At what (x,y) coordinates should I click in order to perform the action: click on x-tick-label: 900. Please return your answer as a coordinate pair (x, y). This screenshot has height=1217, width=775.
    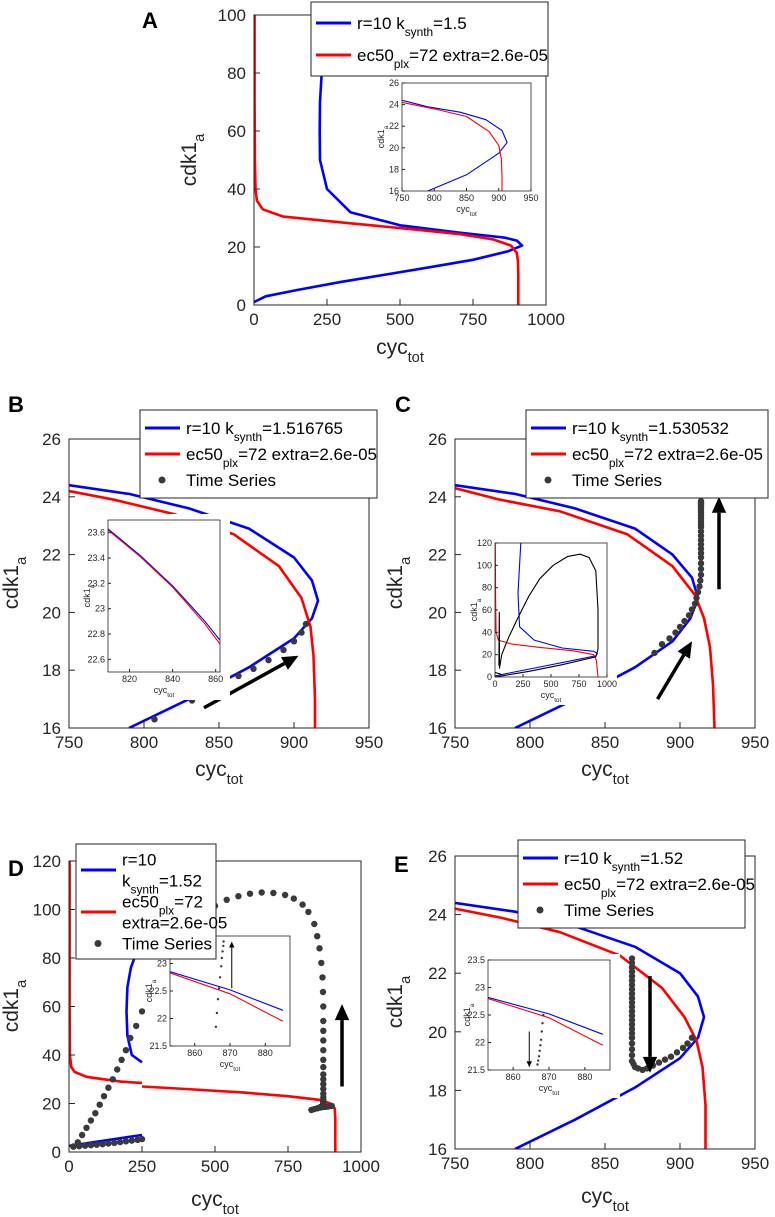
    Looking at the image, I should click on (294, 742).